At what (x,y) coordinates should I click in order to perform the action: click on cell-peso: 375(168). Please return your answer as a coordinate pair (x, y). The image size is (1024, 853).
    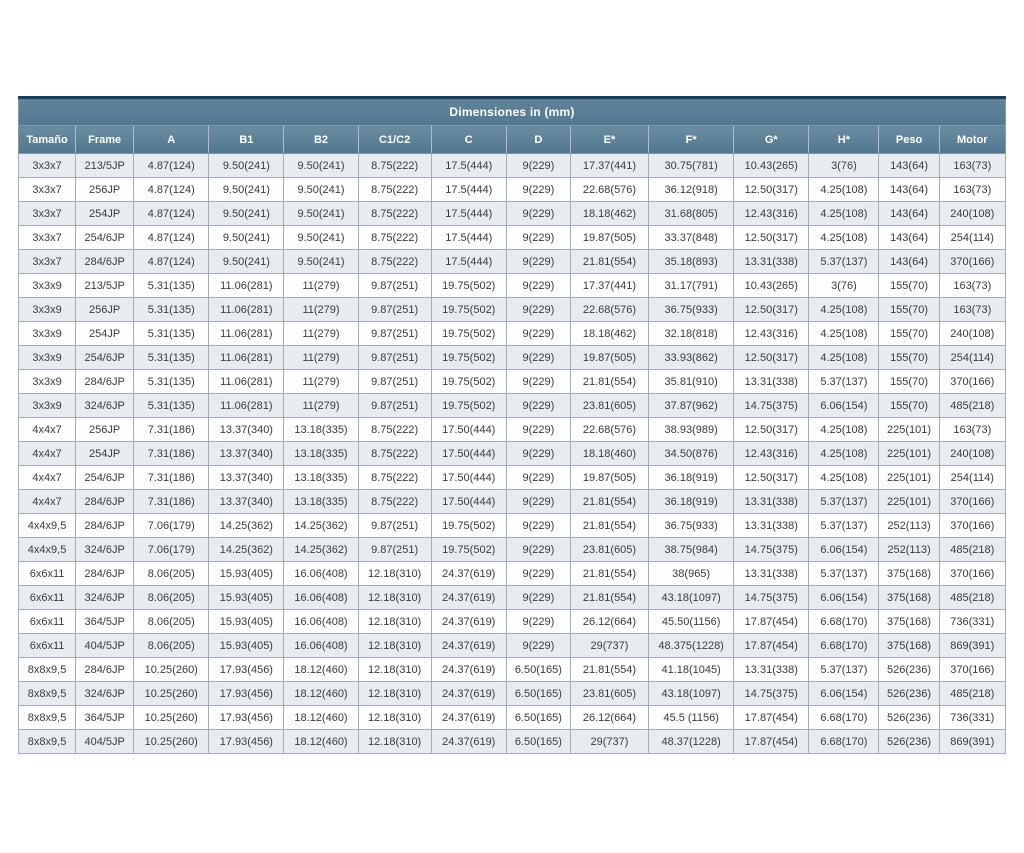
    Looking at the image, I should click on (909, 573).